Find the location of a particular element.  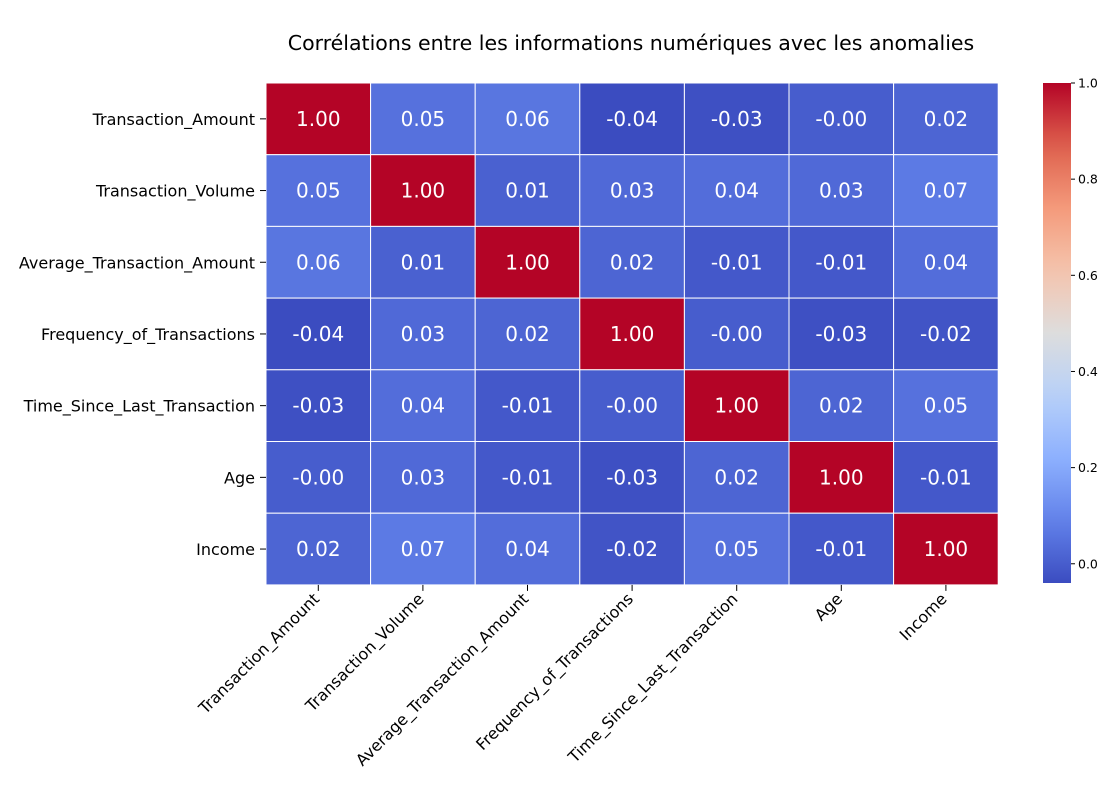

colorbar-tick-label: 0.0 is located at coordinates (1088, 563).